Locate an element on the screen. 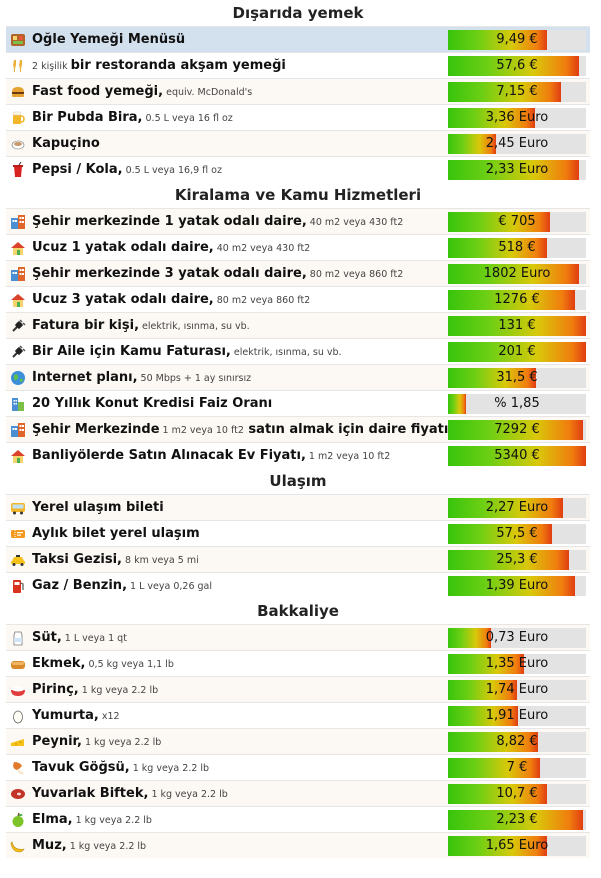  item-name: Pirinç, is located at coordinates (55, 689).